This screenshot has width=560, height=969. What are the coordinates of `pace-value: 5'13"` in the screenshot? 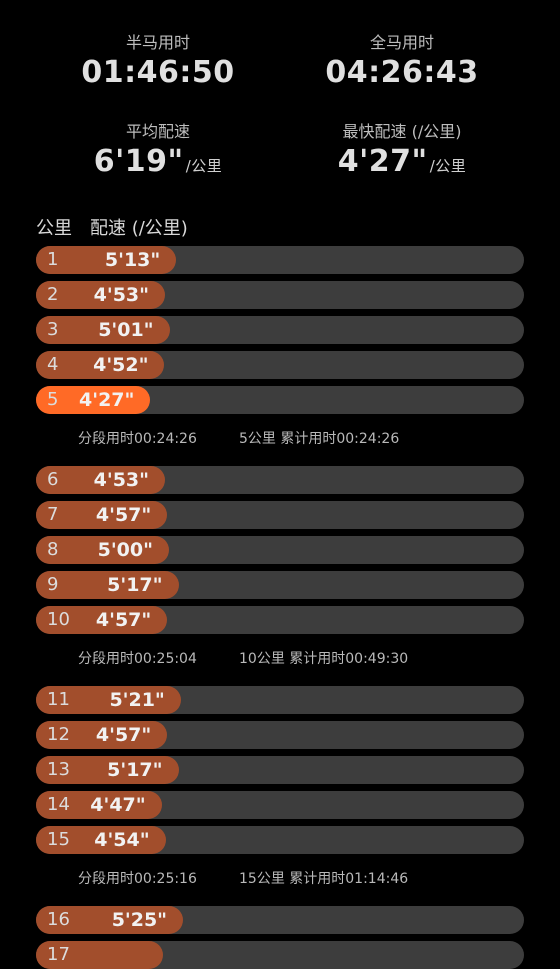 It's located at (132, 260).